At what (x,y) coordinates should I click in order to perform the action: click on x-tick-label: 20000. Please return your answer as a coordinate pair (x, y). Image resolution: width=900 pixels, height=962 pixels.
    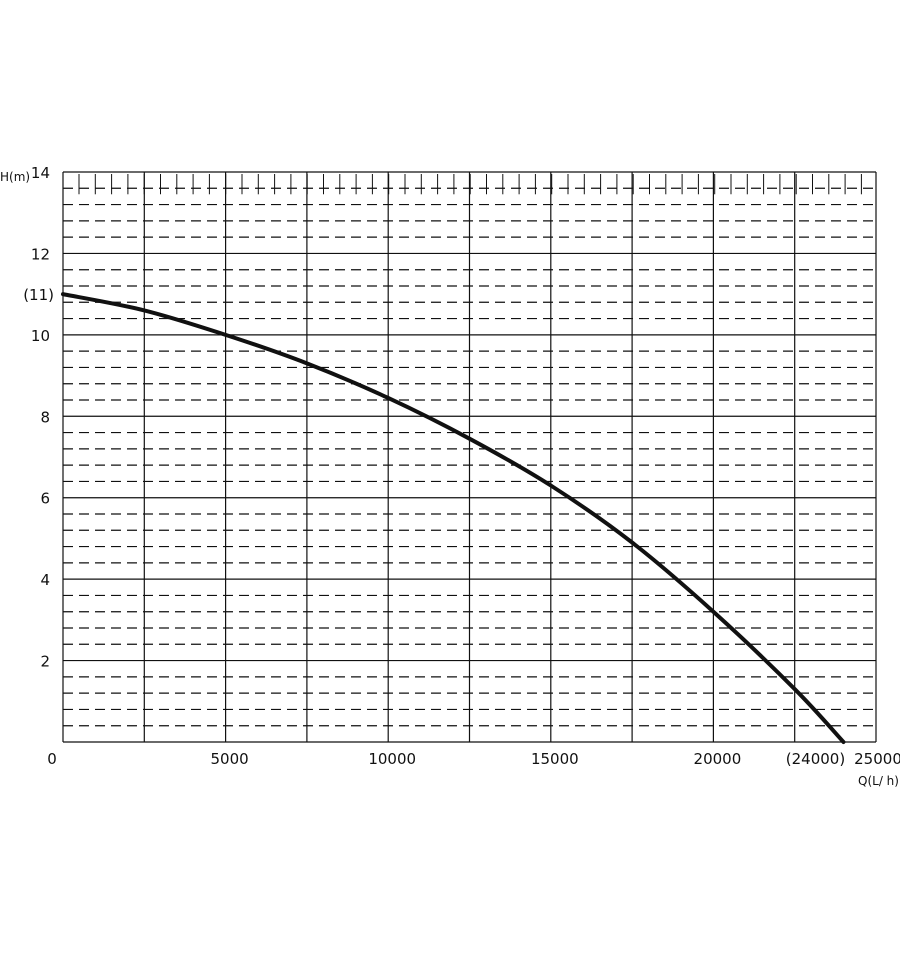
    Looking at the image, I should click on (718, 759).